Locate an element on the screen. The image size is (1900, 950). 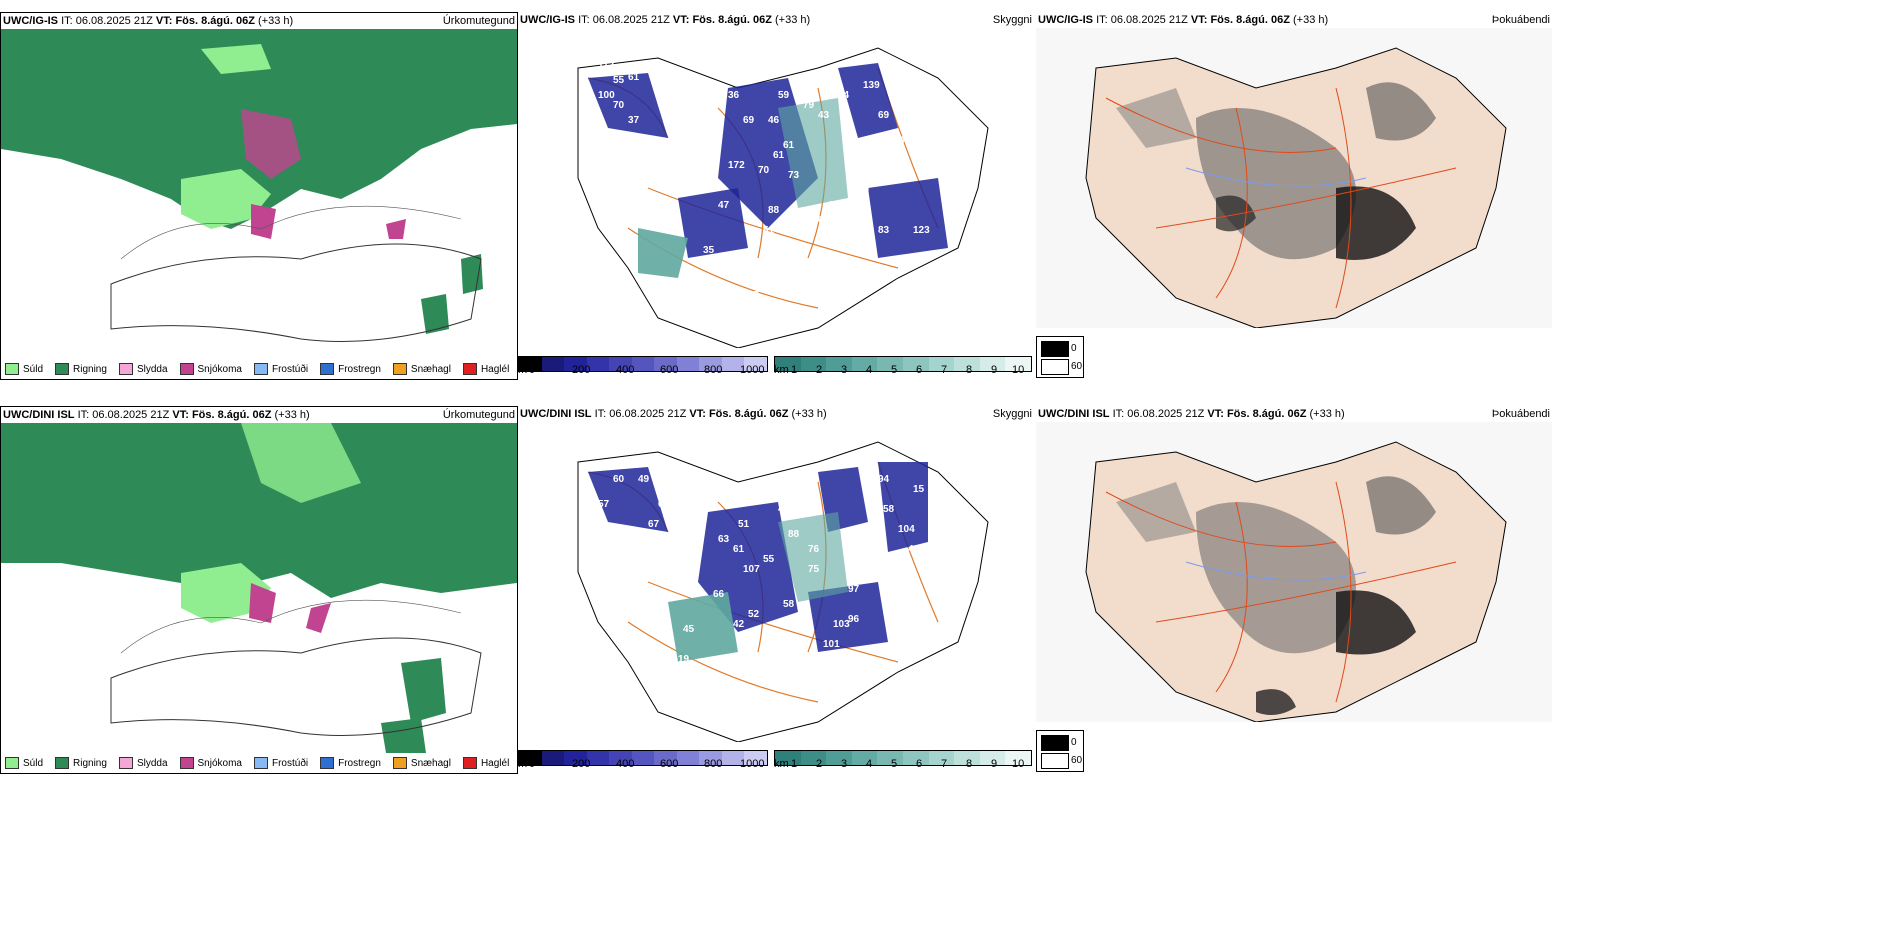
visibility-value-label: 77 is located at coordinates (744, 265).